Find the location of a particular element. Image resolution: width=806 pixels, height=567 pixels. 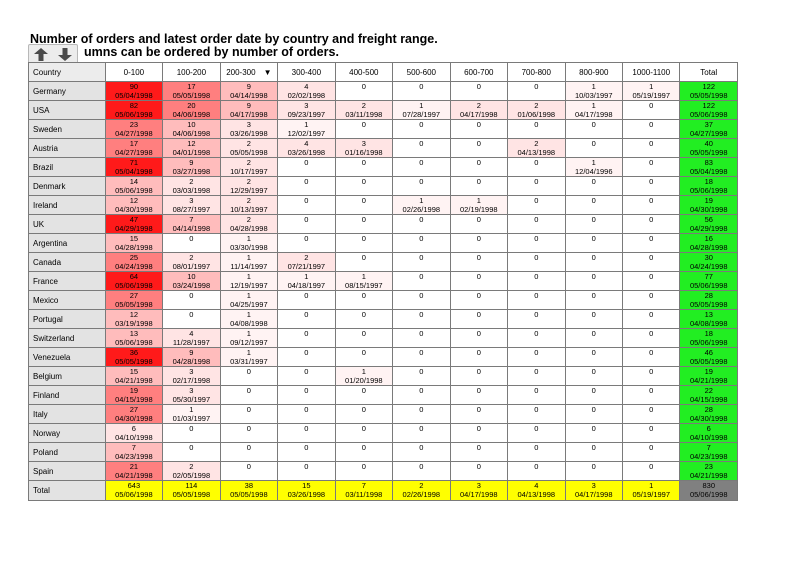

column-header-800-900: 800-900 is located at coordinates (594, 72).